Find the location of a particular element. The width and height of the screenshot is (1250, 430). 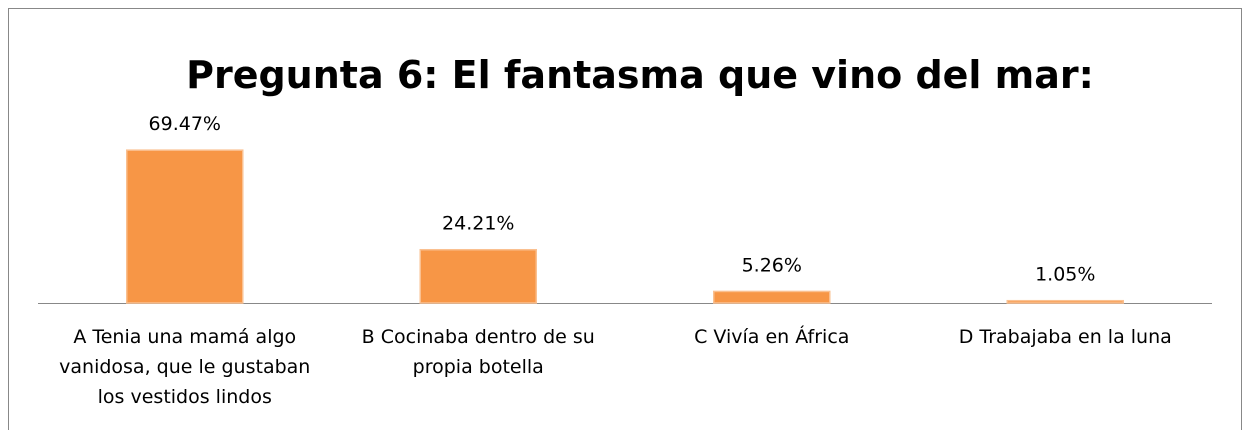

value-label: 24.21% is located at coordinates (478, 224).